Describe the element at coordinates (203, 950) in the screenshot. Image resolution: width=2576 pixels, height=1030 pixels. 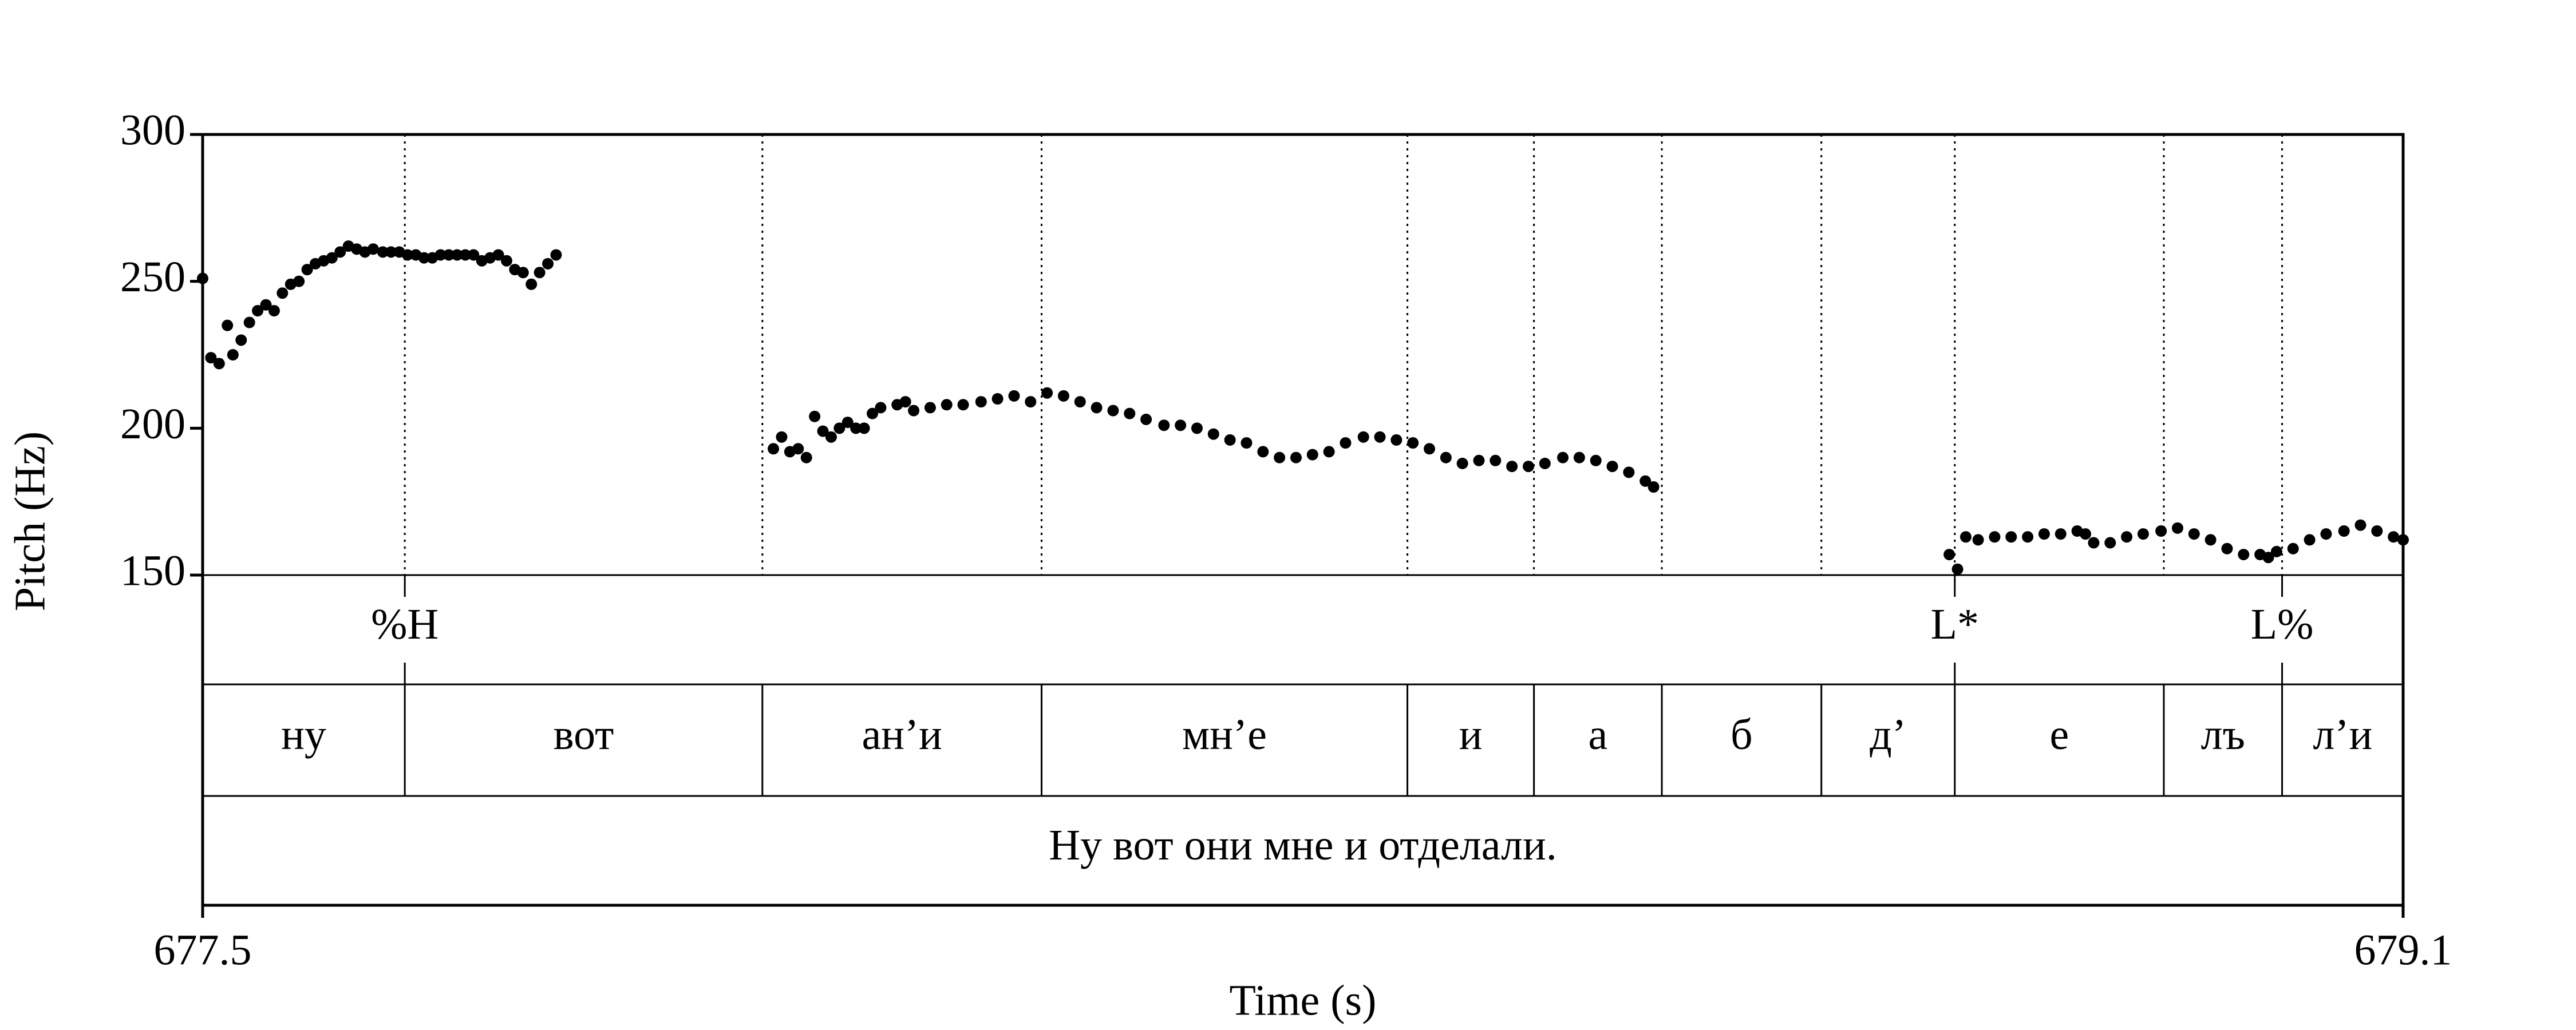
I see `x-tick-label: 677.5` at that location.